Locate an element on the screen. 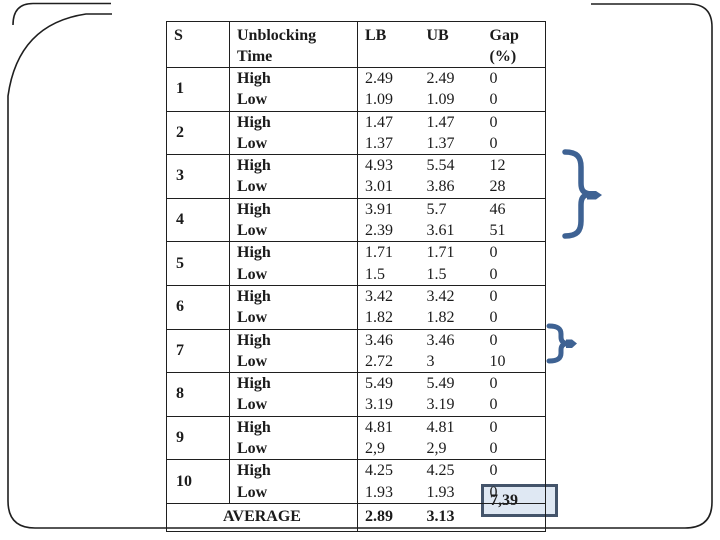 Image resolution: width=720 pixels, height=540 pixels. small-brace-arrow-icon is located at coordinates (571, 343).